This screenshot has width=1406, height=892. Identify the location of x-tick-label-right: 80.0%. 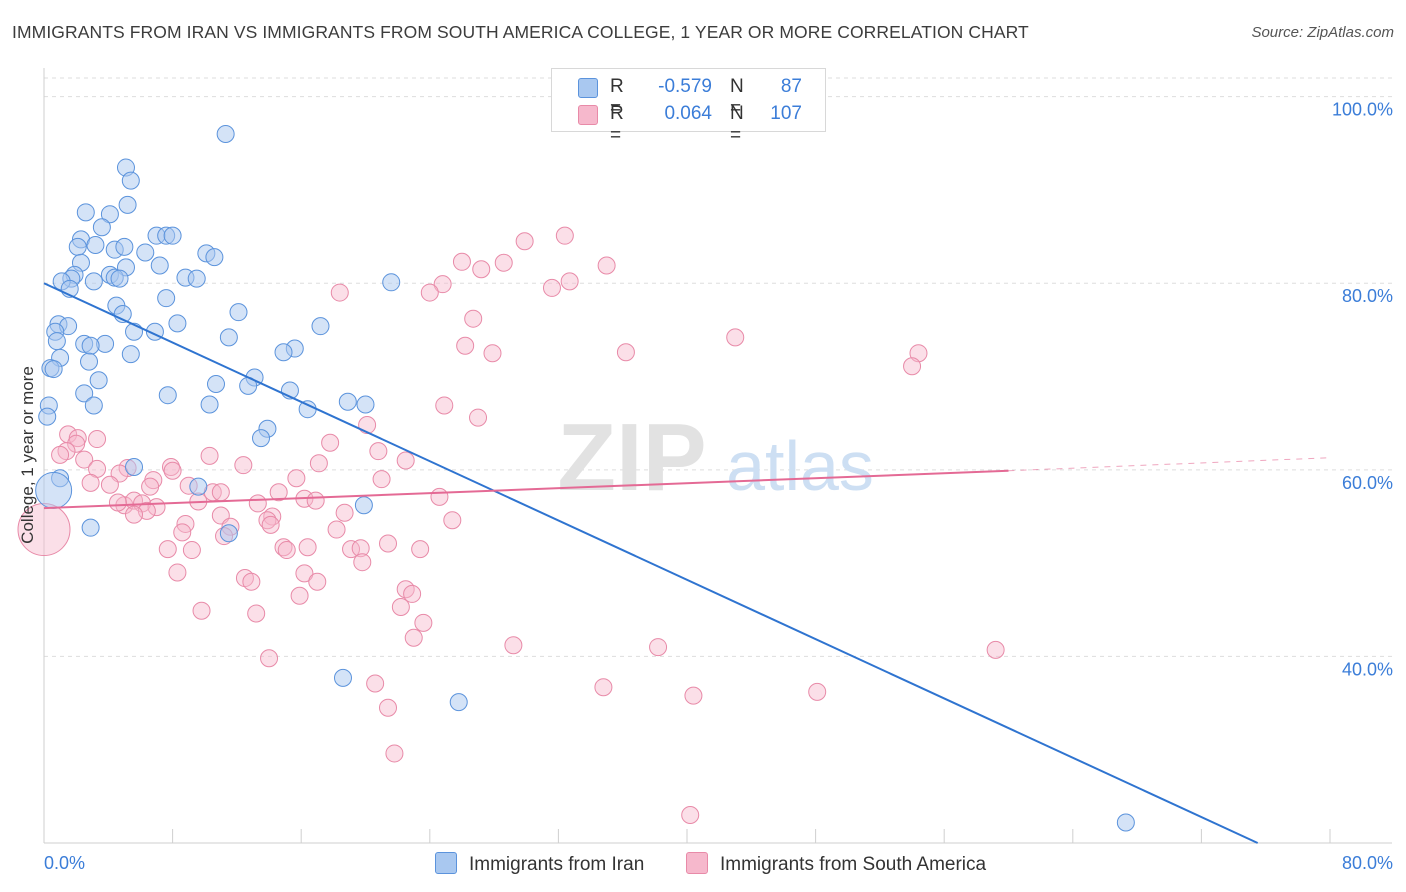
(1367, 863).